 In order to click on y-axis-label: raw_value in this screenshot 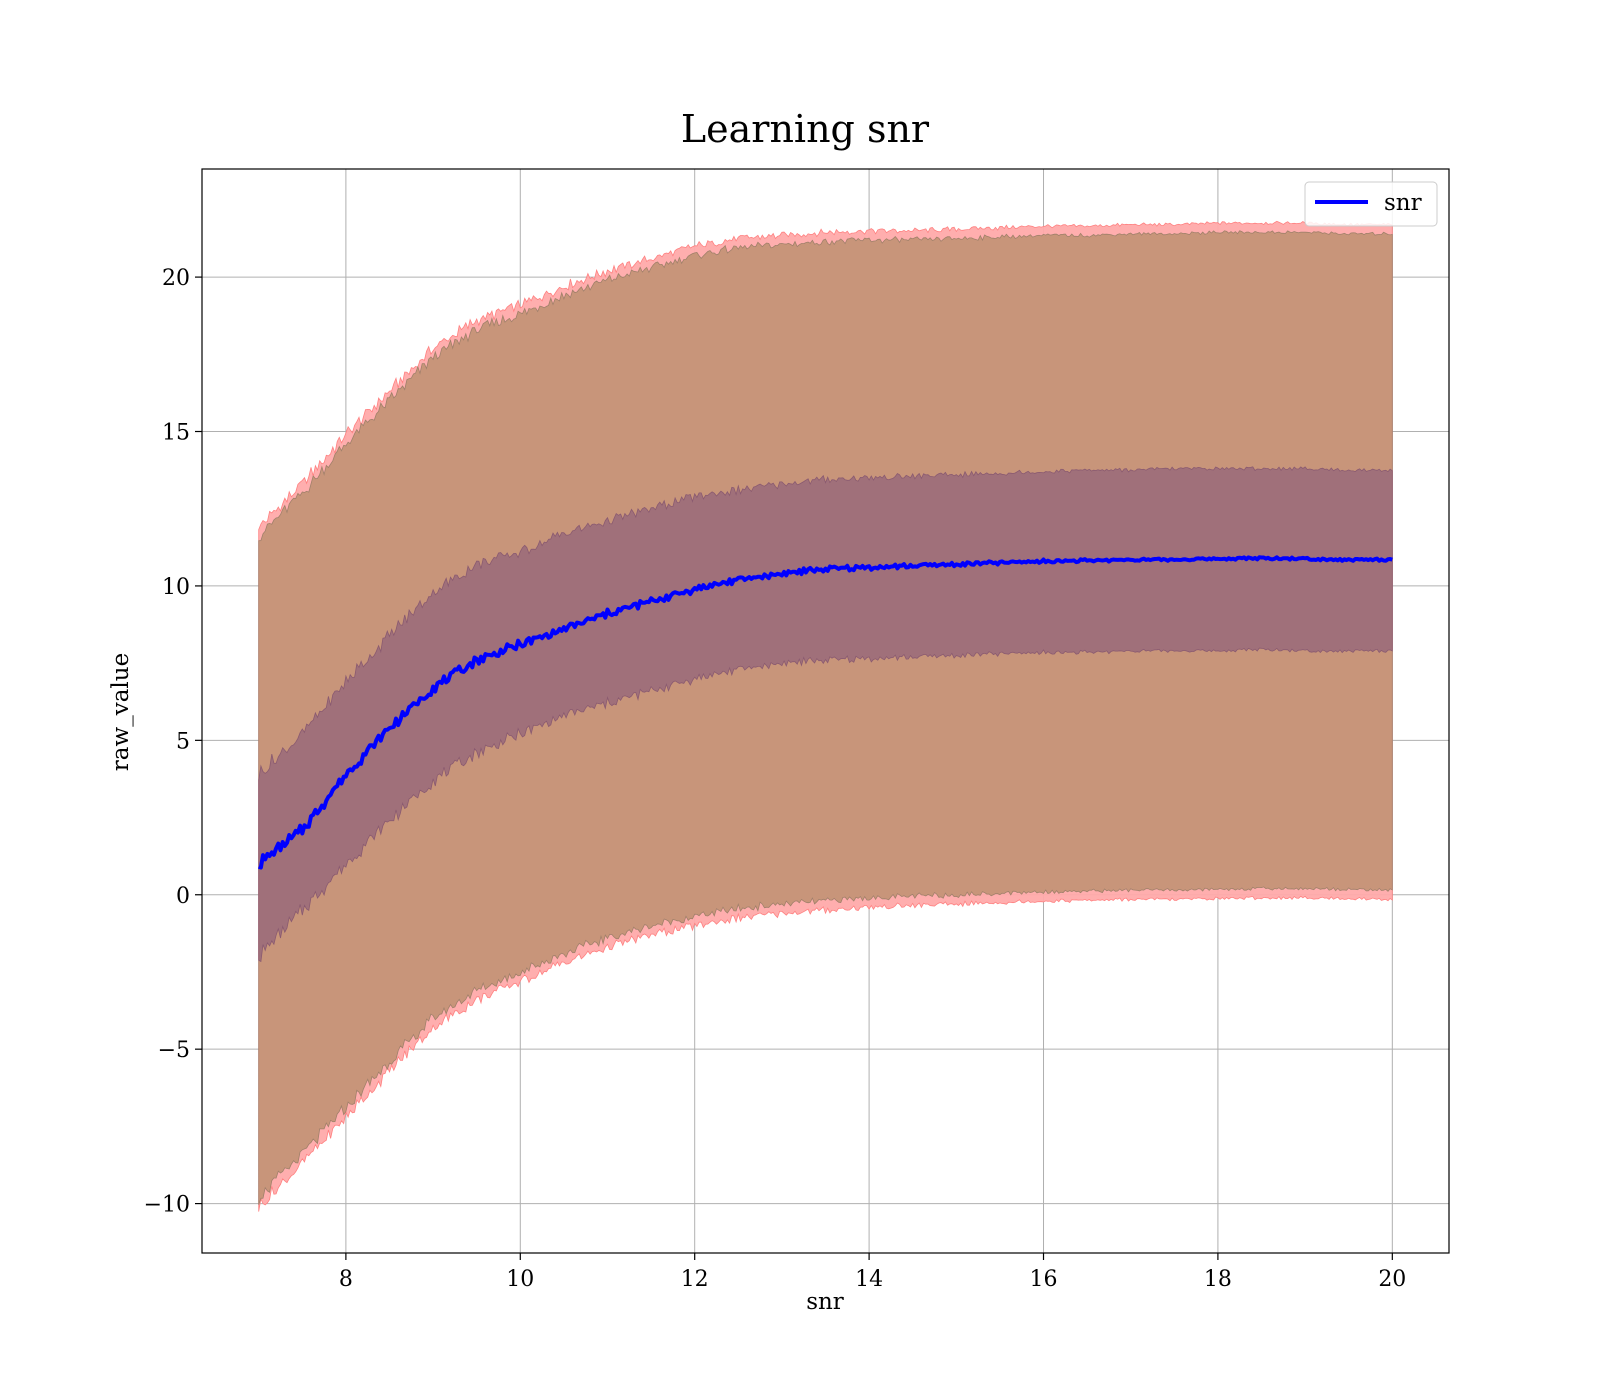, I will do `click(121, 712)`.